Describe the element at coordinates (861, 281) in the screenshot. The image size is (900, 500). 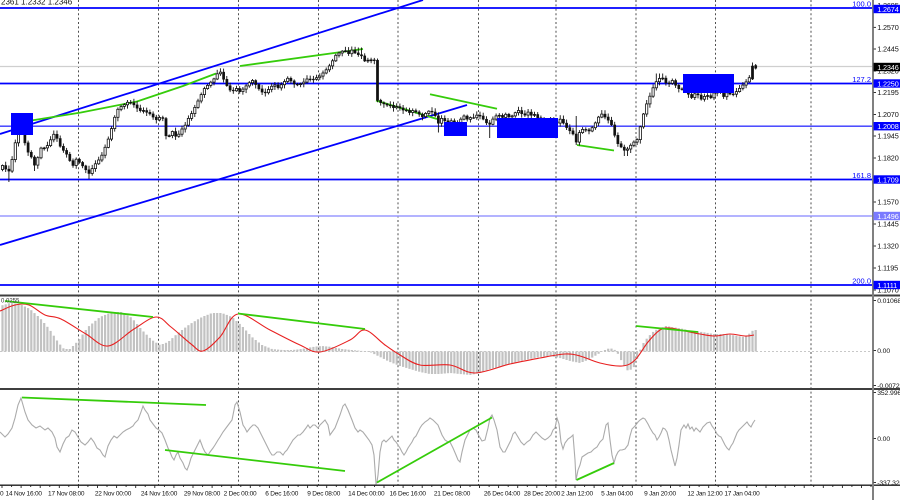
I see `svg-text: 200.0` at that location.